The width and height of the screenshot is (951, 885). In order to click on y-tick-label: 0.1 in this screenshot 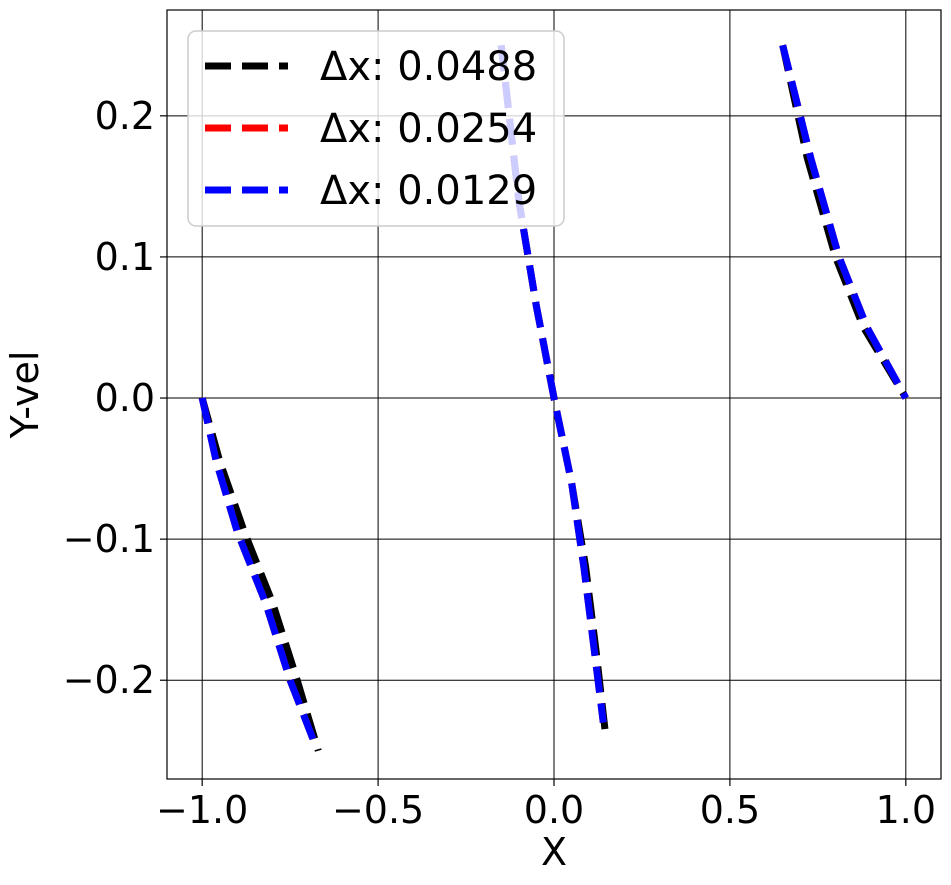, I will do `click(125, 257)`.